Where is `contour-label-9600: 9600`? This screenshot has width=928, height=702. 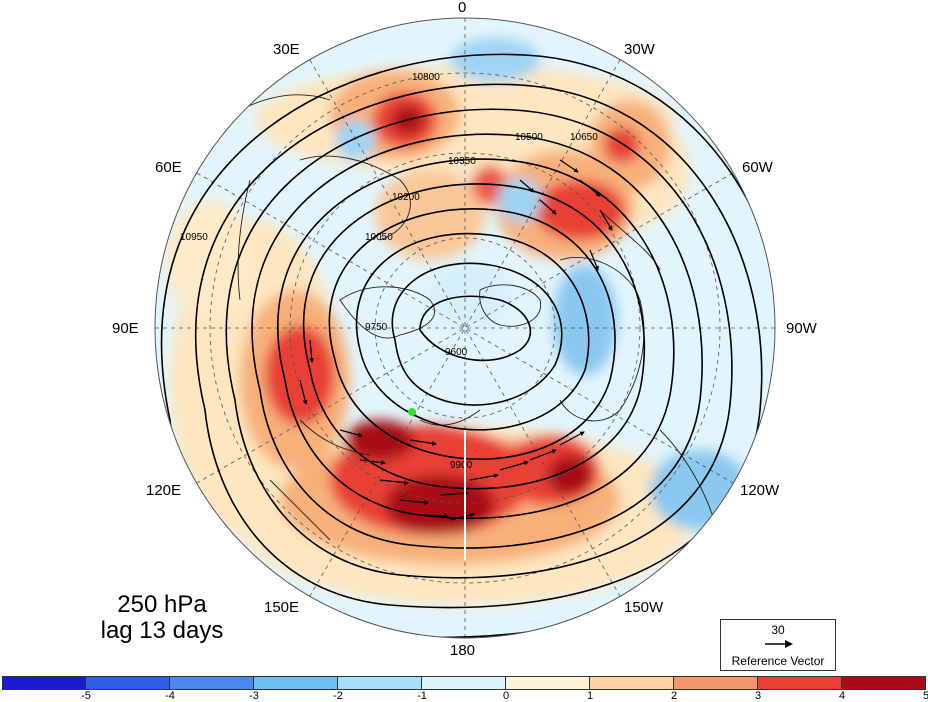 contour-label-9600: 9600 is located at coordinates (456, 352).